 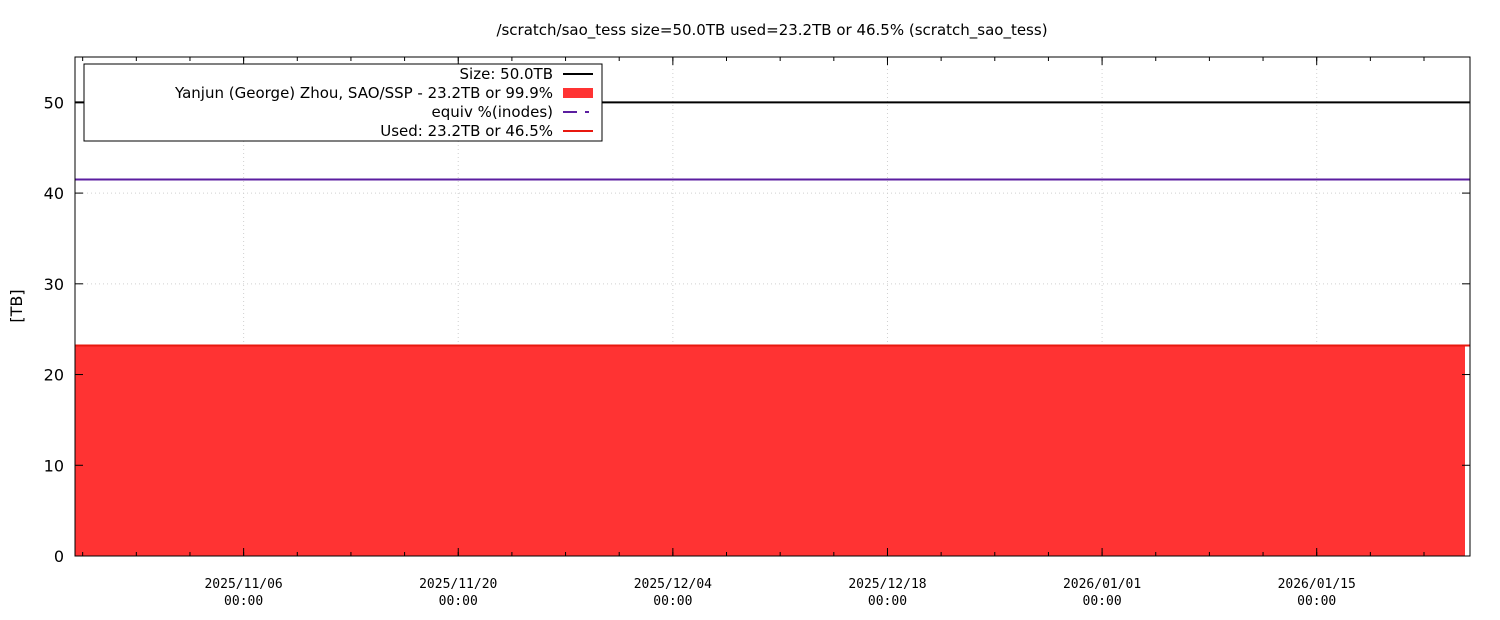 What do you see at coordinates (466, 131) in the screenshot?
I see `legend-label: Used: 23.2TB or 46.5%` at bounding box center [466, 131].